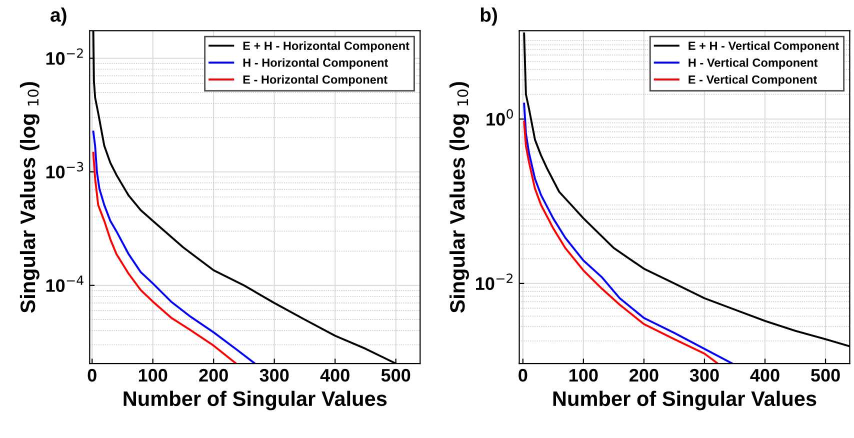  I want to click on legend-label: E + H - Vertical Component, so click(763, 46).